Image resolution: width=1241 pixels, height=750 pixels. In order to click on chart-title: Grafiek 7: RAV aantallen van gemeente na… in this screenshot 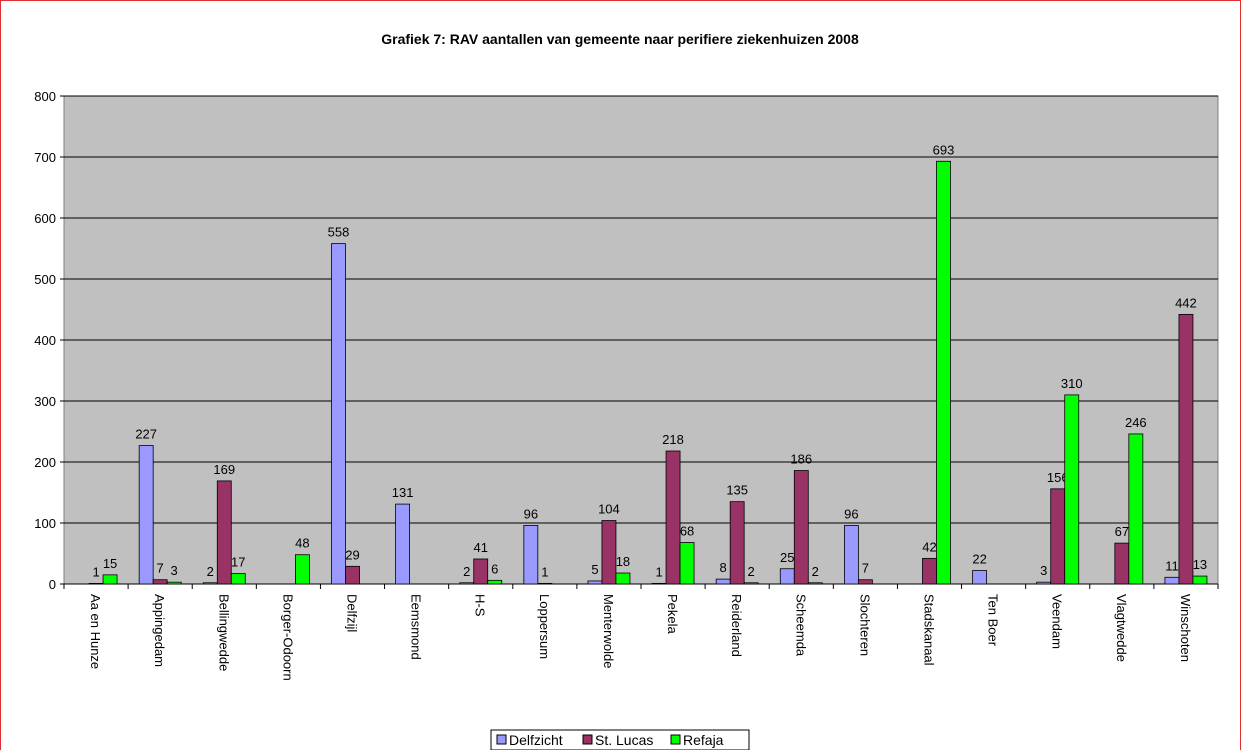, I will do `click(620, 39)`.